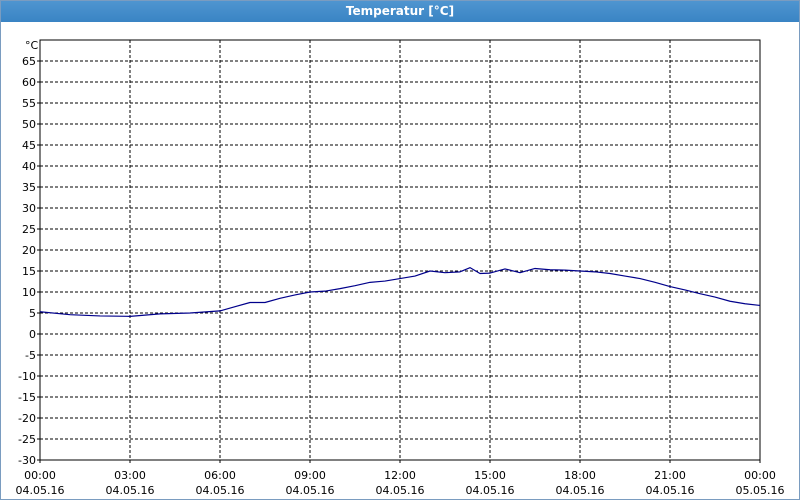  What do you see at coordinates (29, 61) in the screenshot?
I see `y-tick-label: 65` at bounding box center [29, 61].